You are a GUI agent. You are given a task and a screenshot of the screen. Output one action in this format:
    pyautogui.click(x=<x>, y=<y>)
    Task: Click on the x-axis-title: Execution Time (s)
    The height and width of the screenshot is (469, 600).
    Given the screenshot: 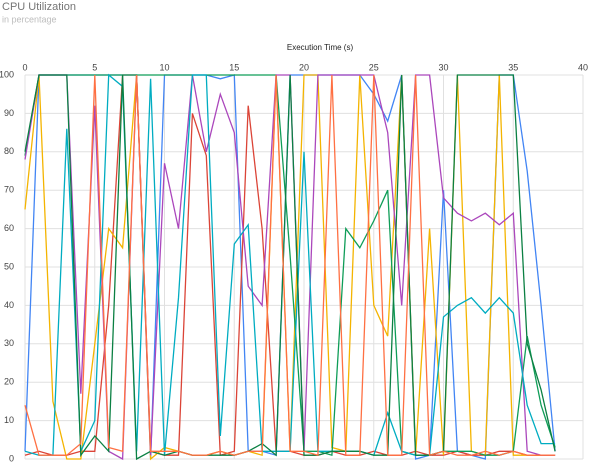 What is the action you would take?
    pyautogui.click(x=320, y=47)
    